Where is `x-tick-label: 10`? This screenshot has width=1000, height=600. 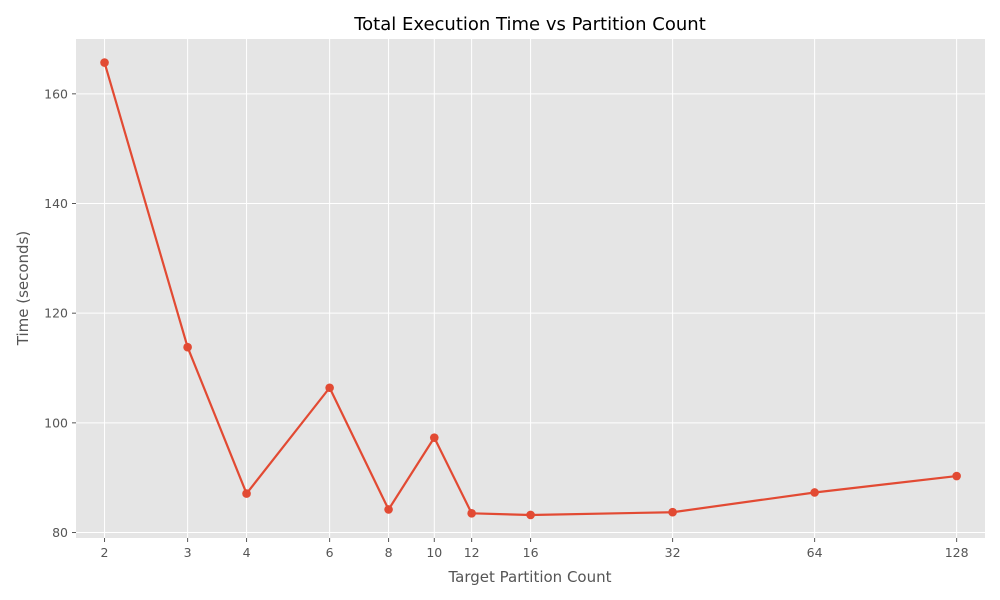
x-tick-label: 10 is located at coordinates (434, 552).